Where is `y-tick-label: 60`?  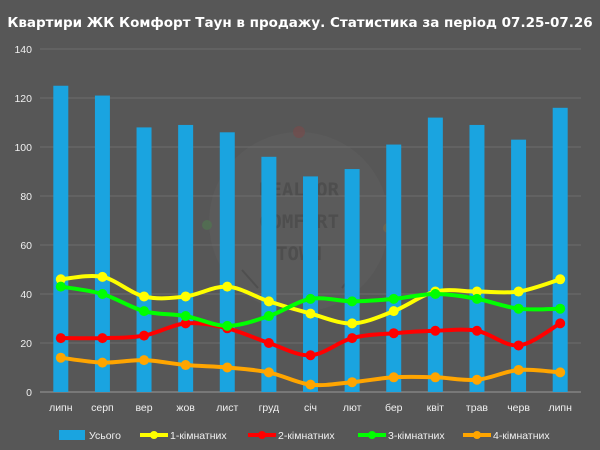
y-tick-label: 60 is located at coordinates (26, 246).